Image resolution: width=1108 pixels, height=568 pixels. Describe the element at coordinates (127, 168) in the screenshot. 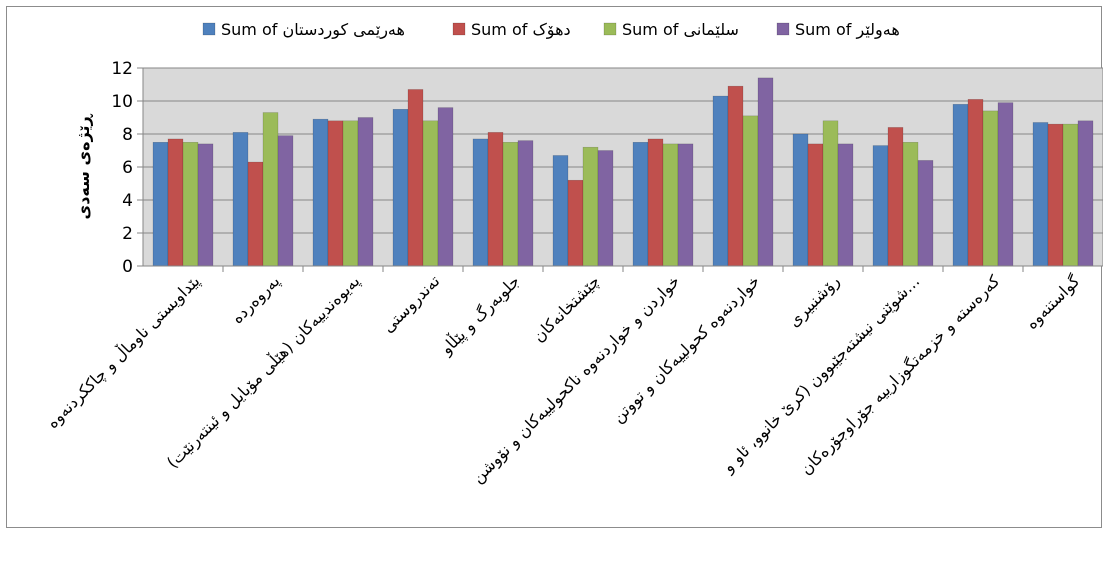

I see `y-tick-label: 6` at that location.